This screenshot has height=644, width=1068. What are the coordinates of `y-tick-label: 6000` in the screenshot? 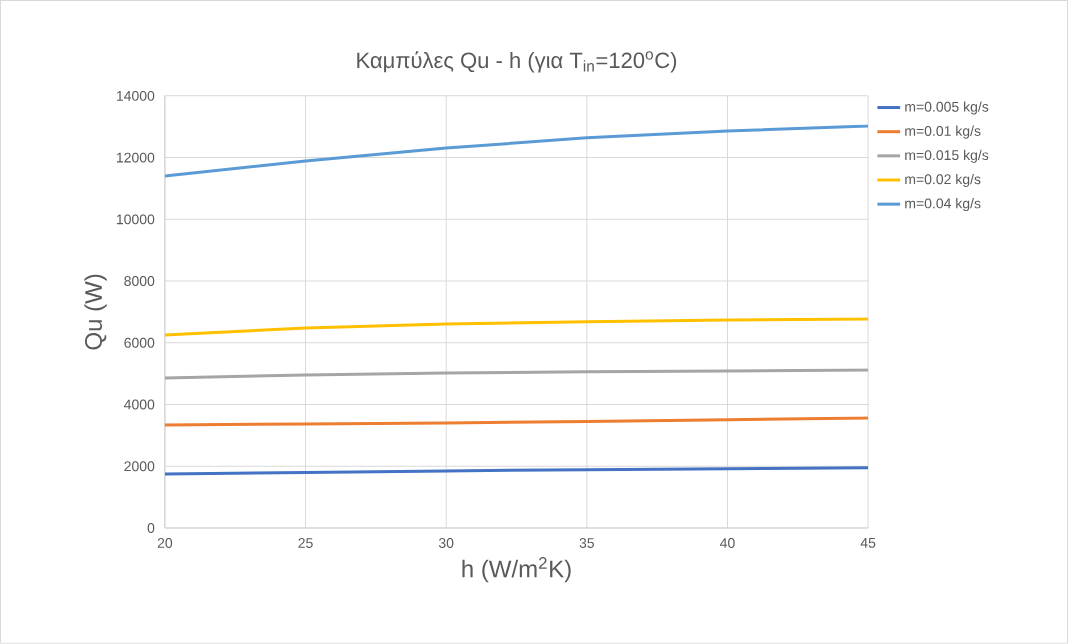 It's located at (139, 342).